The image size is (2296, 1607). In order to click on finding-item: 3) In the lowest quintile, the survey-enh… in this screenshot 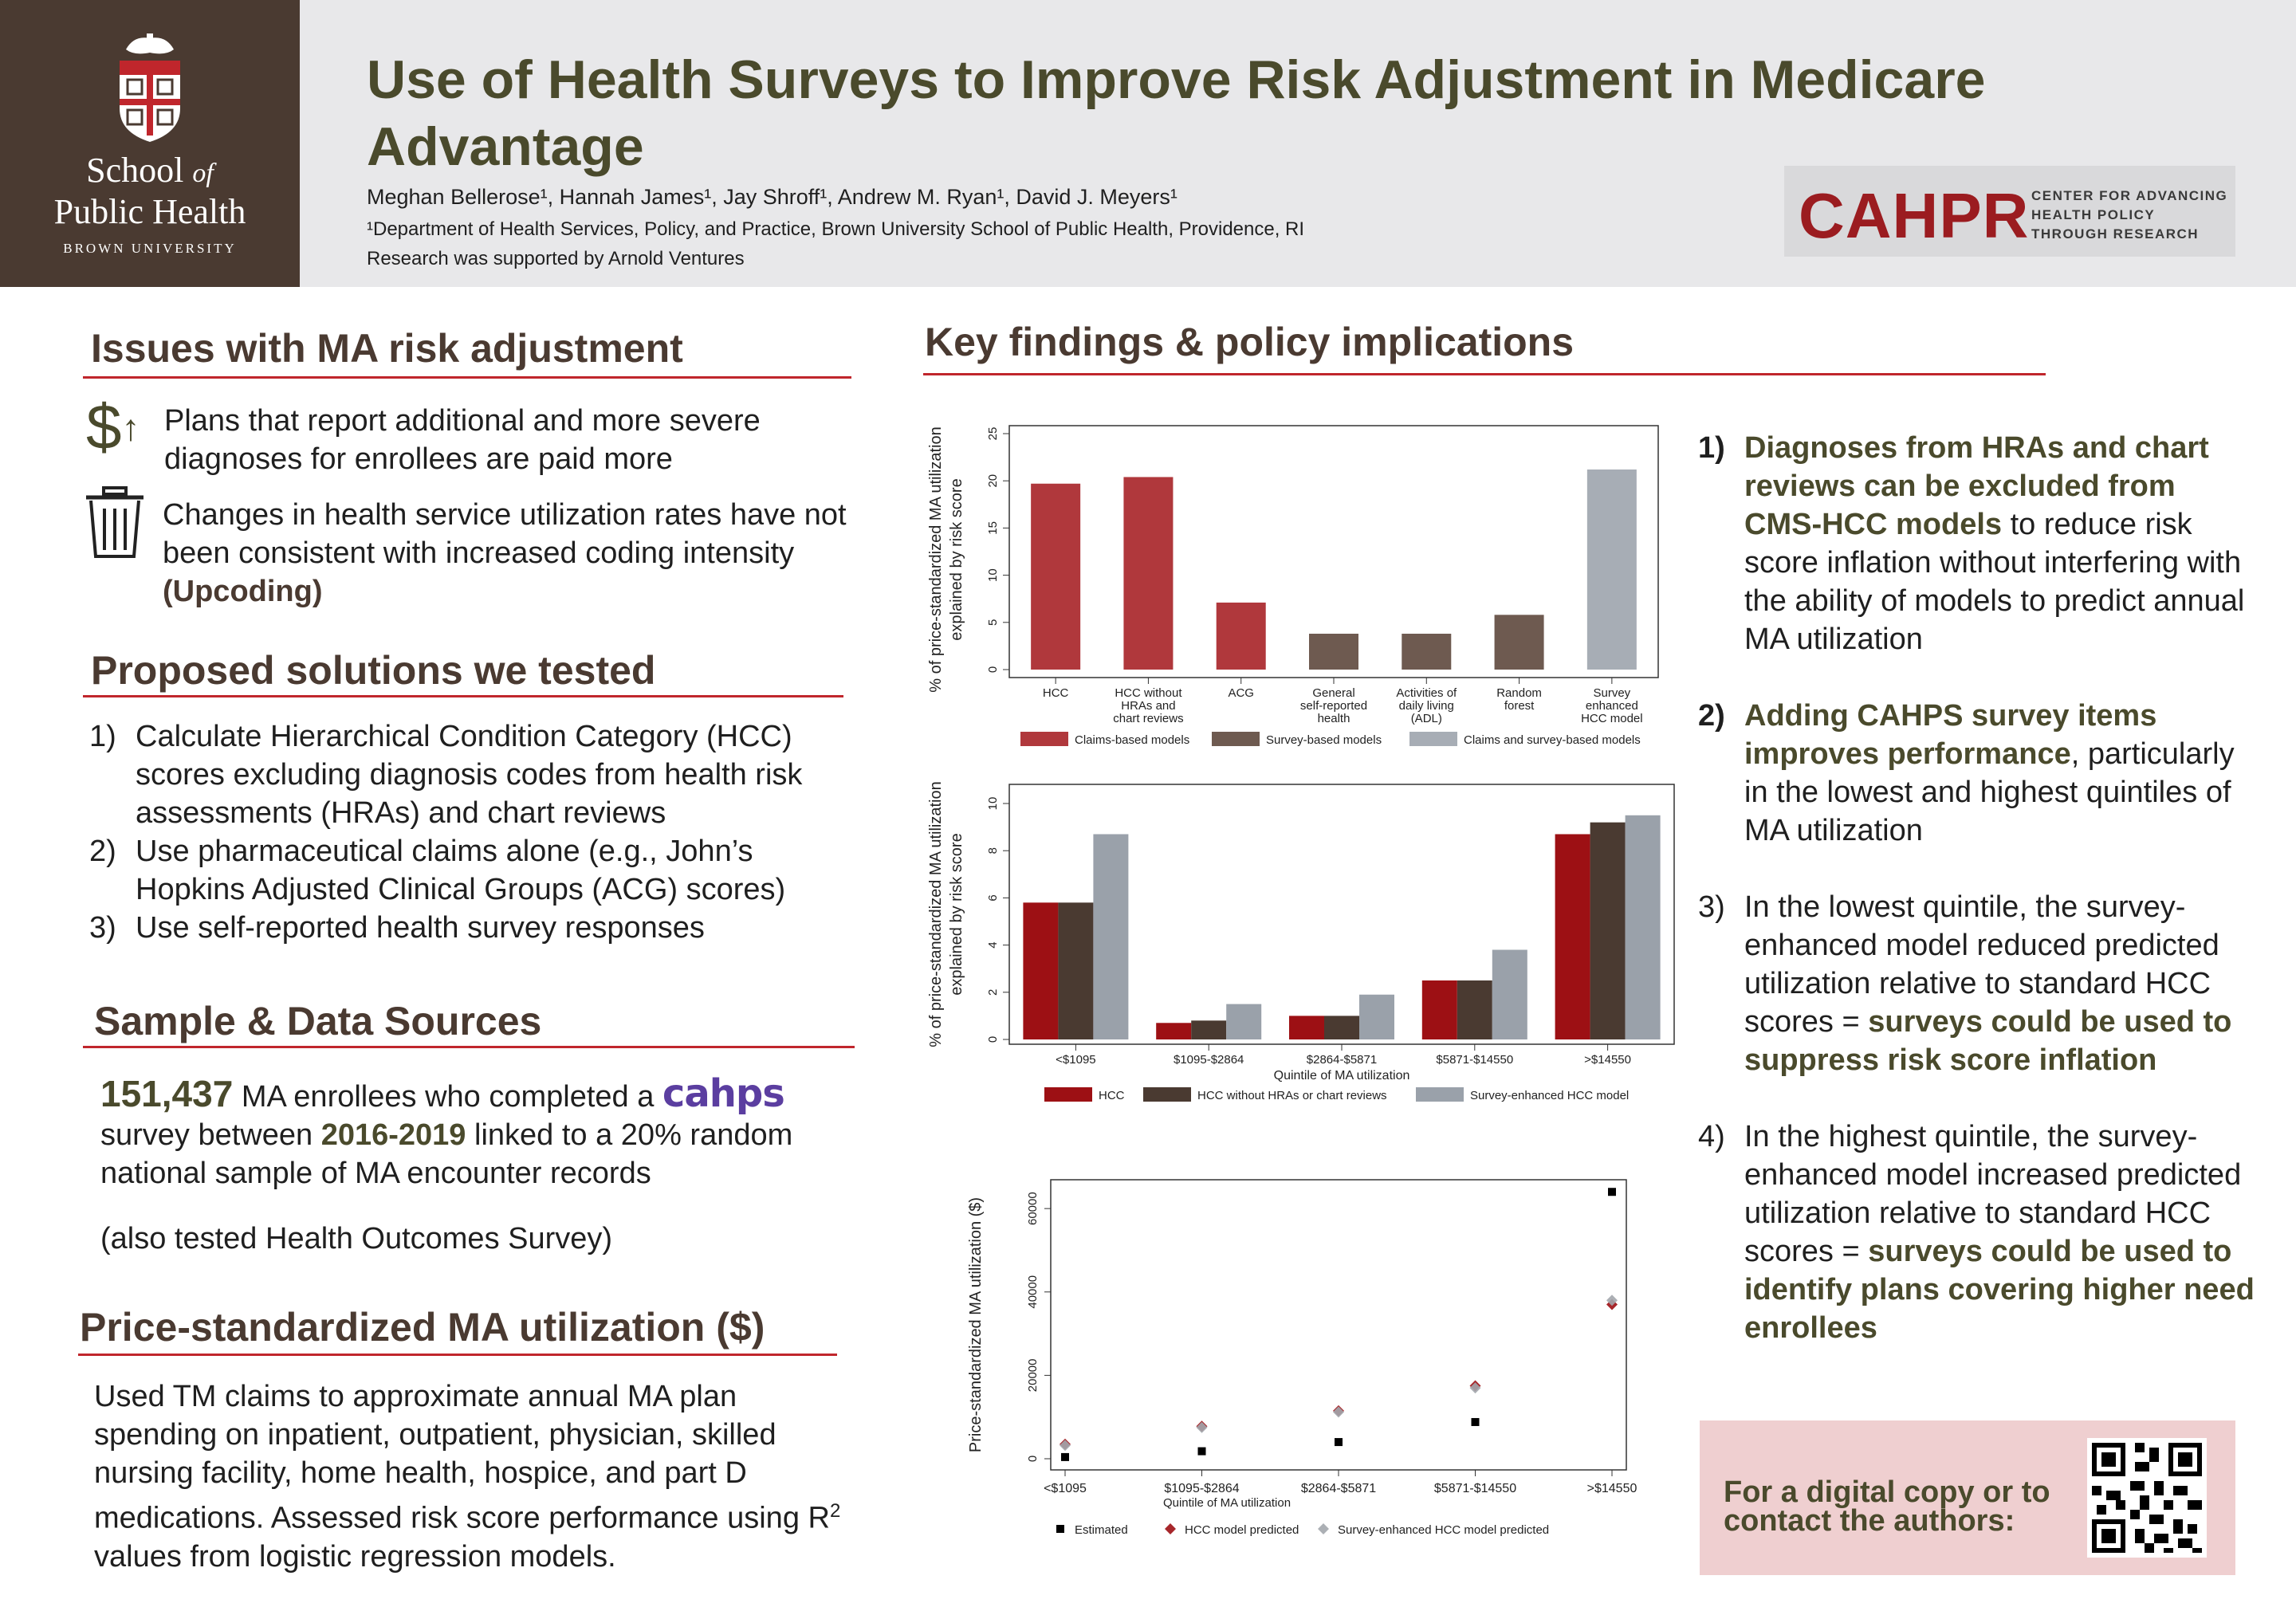, I will do `click(1965, 984)`.